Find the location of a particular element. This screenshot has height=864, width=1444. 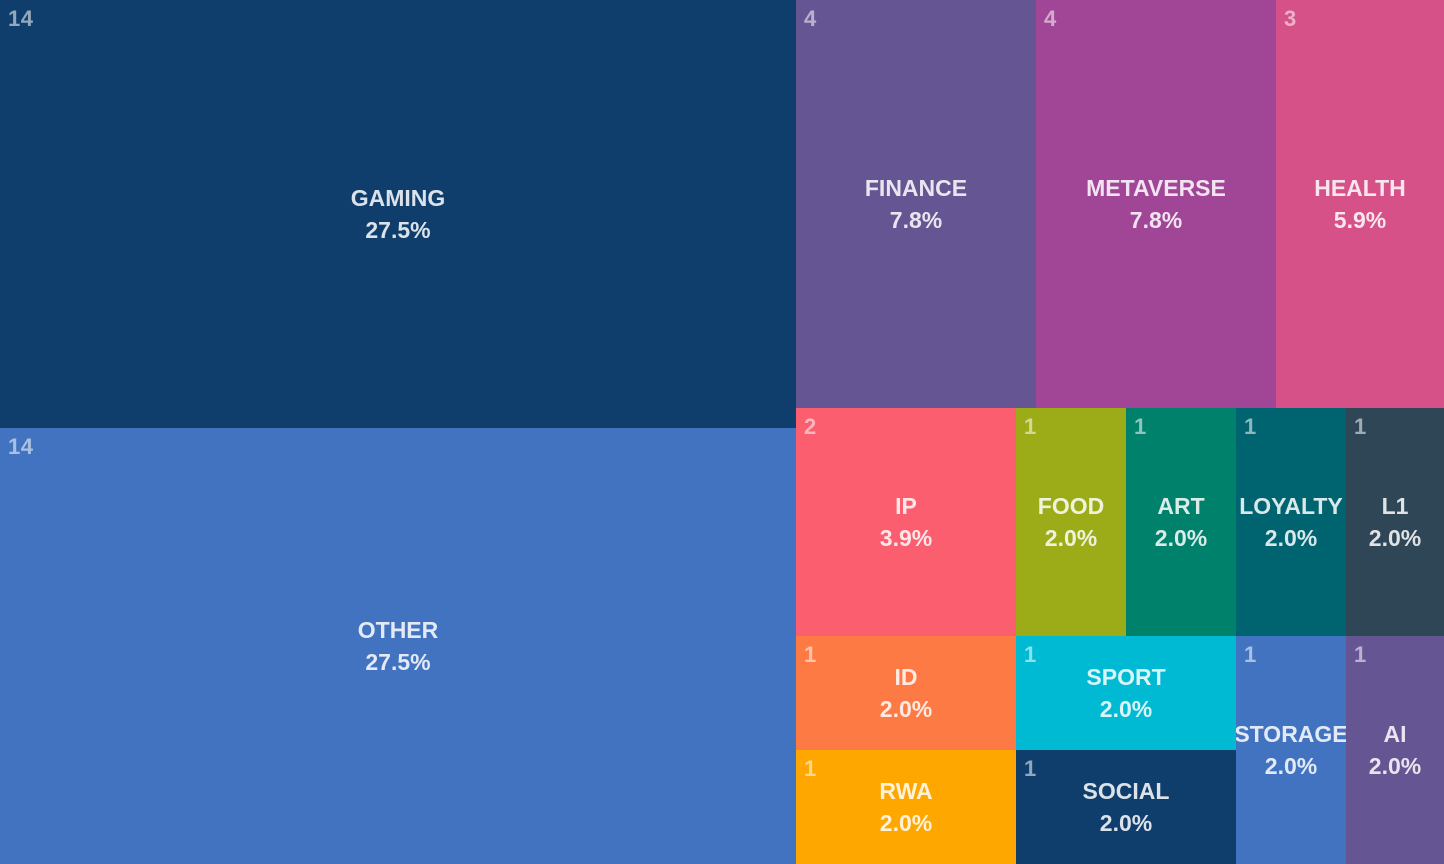

treemap-tile-ip: 2 IP 3.9% is located at coordinates (906, 522).